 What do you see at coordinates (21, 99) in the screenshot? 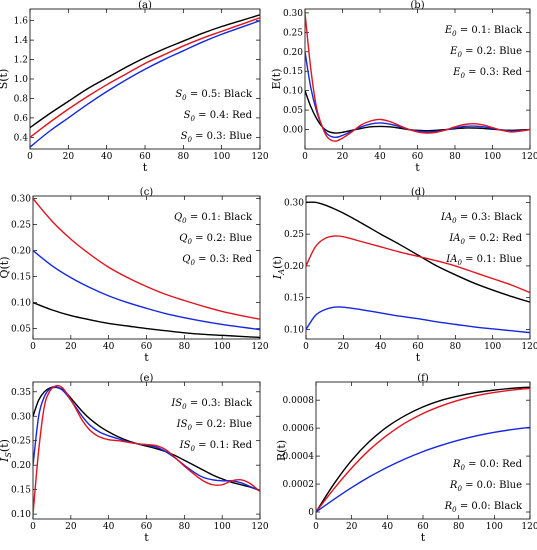
I see `y-tick-label: 0.8` at bounding box center [21, 99].